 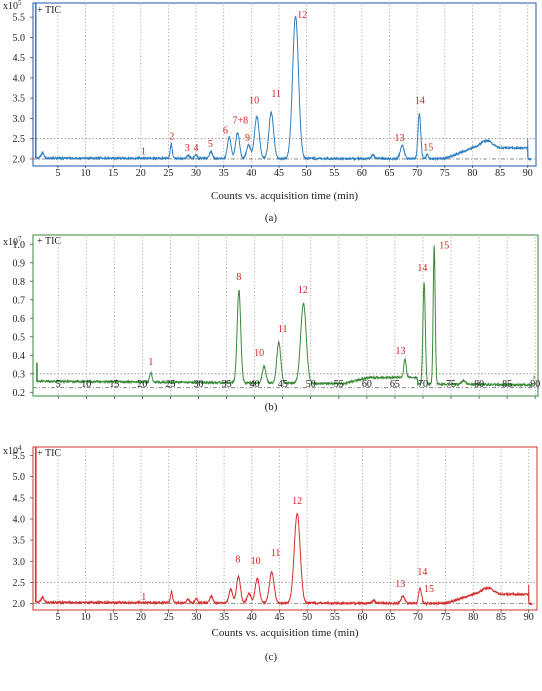 What do you see at coordinates (247, 138) in the screenshot?
I see `peak-label: 9` at bounding box center [247, 138].